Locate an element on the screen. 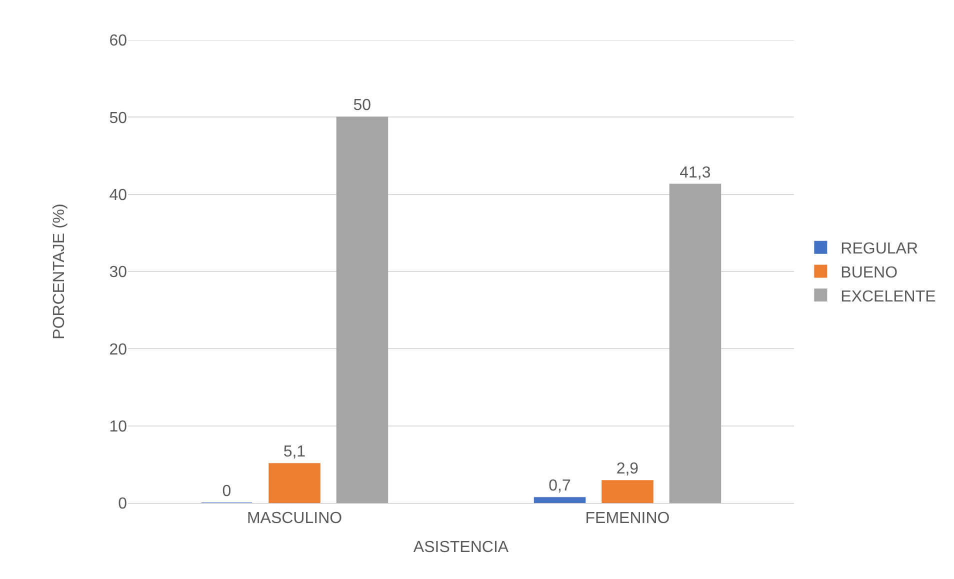  y-axis-title: PORCENTAJE (%) is located at coordinates (59, 272).